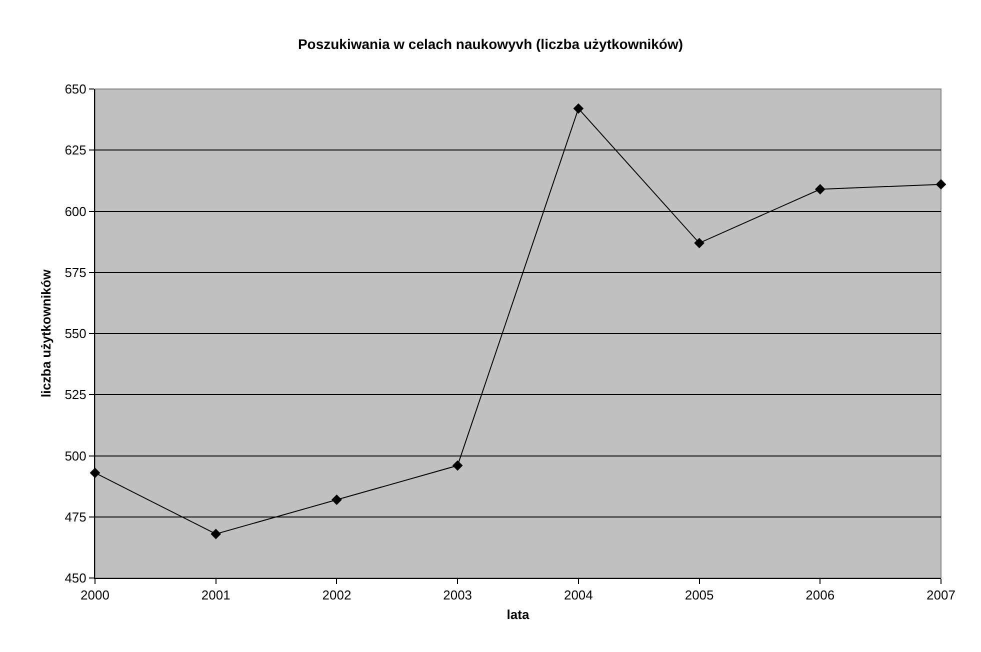 Image resolution: width=981 pixels, height=652 pixels. What do you see at coordinates (491, 44) in the screenshot?
I see `chart-title: Poszukiwania w celach naukowyvh (liczba użytkowników)` at bounding box center [491, 44].